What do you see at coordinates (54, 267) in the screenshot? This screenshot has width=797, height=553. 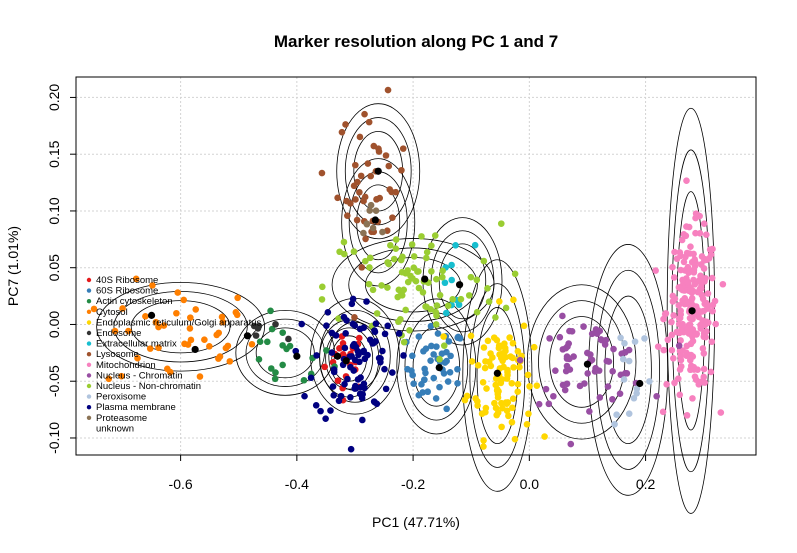 I see `y-tick-label: 0.05` at bounding box center [54, 267].